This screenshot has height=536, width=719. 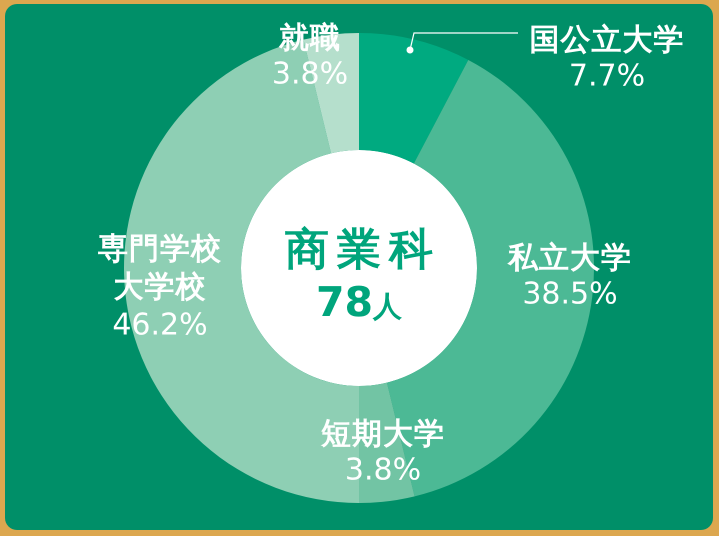 What do you see at coordinates (569, 258) in the screenshot?
I see `slice-label: 私立大学` at bounding box center [569, 258].